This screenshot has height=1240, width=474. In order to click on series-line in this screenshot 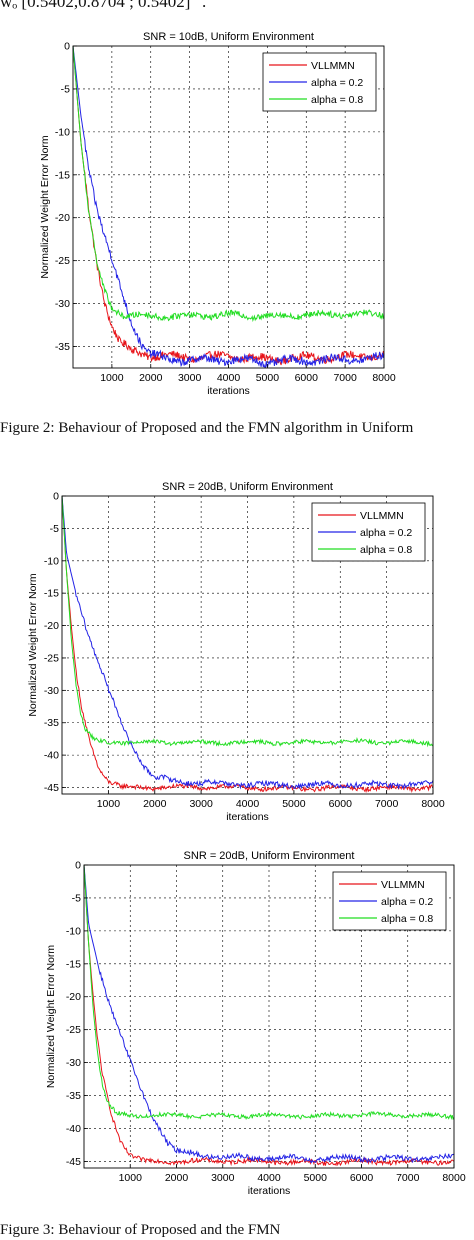, I will do `click(228, 184)`.